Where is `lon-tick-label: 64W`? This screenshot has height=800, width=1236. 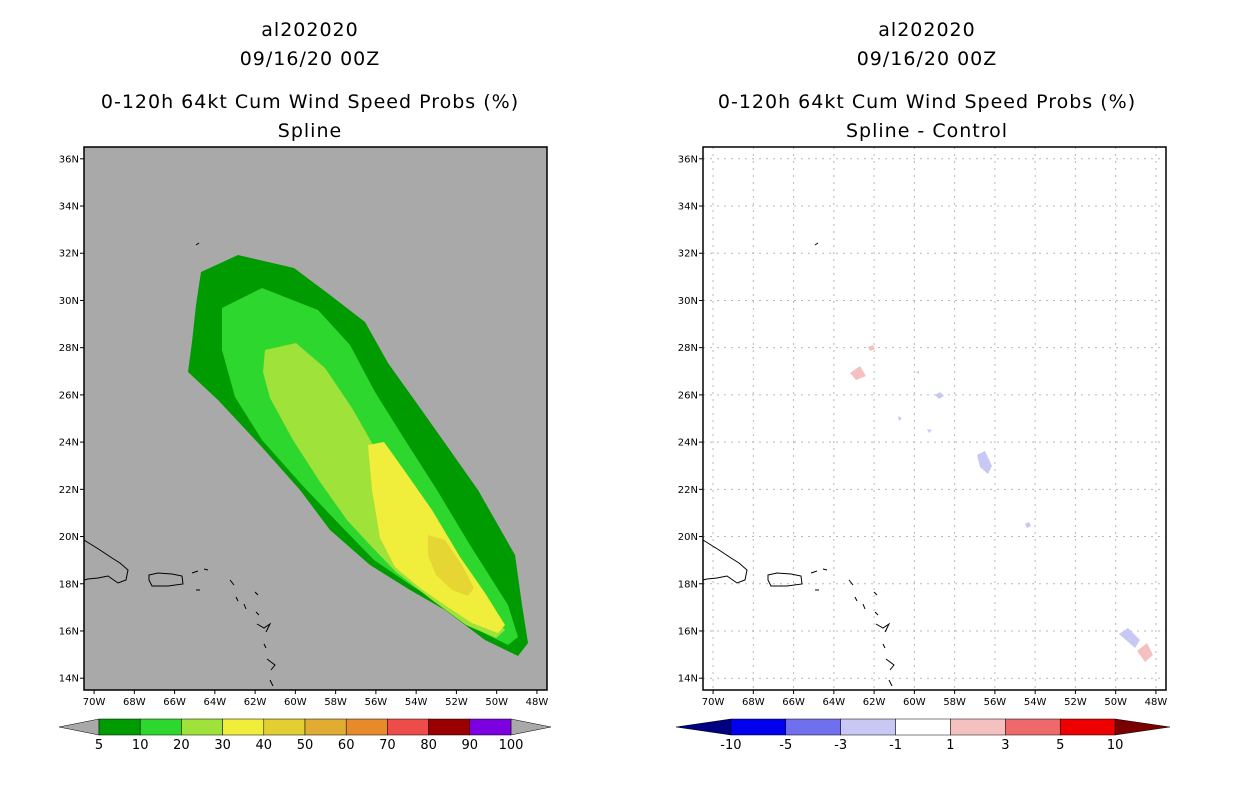 lon-tick-label: 64W is located at coordinates (834, 702).